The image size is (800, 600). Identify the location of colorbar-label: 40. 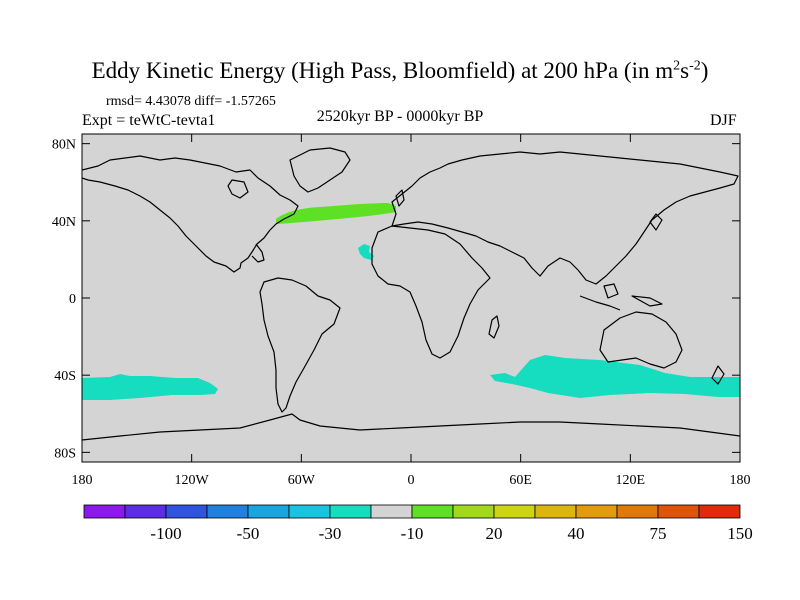
(576, 533).